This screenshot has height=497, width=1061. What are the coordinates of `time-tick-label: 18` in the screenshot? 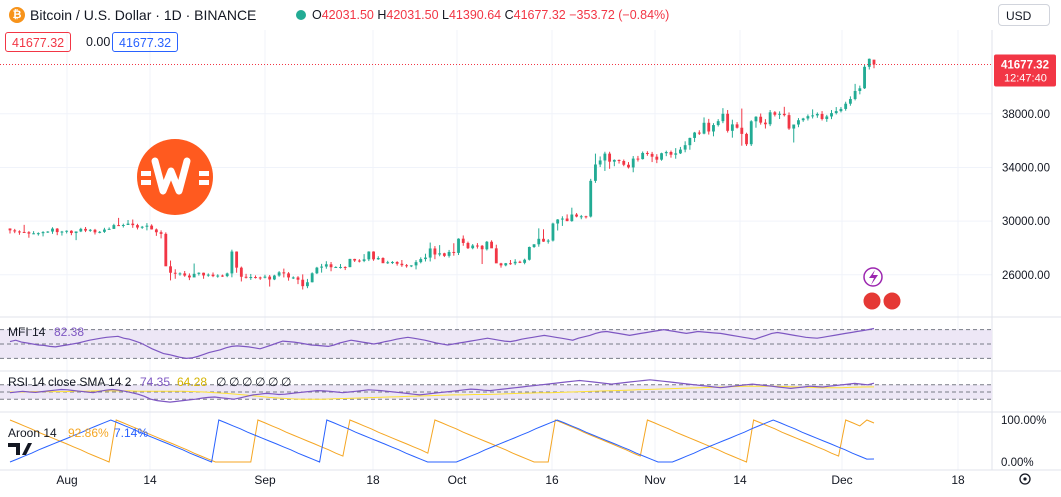 It's located at (958, 480).